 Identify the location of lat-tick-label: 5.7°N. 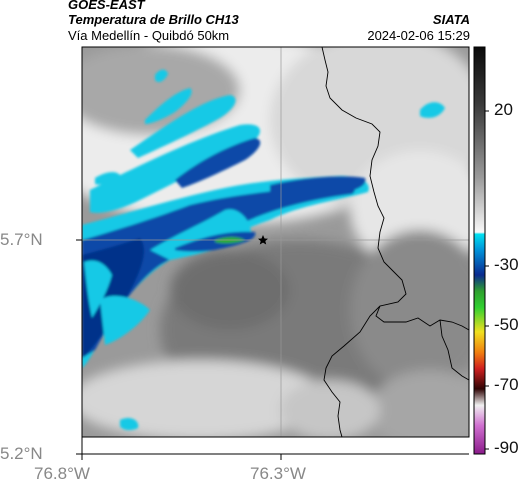
(21, 239).